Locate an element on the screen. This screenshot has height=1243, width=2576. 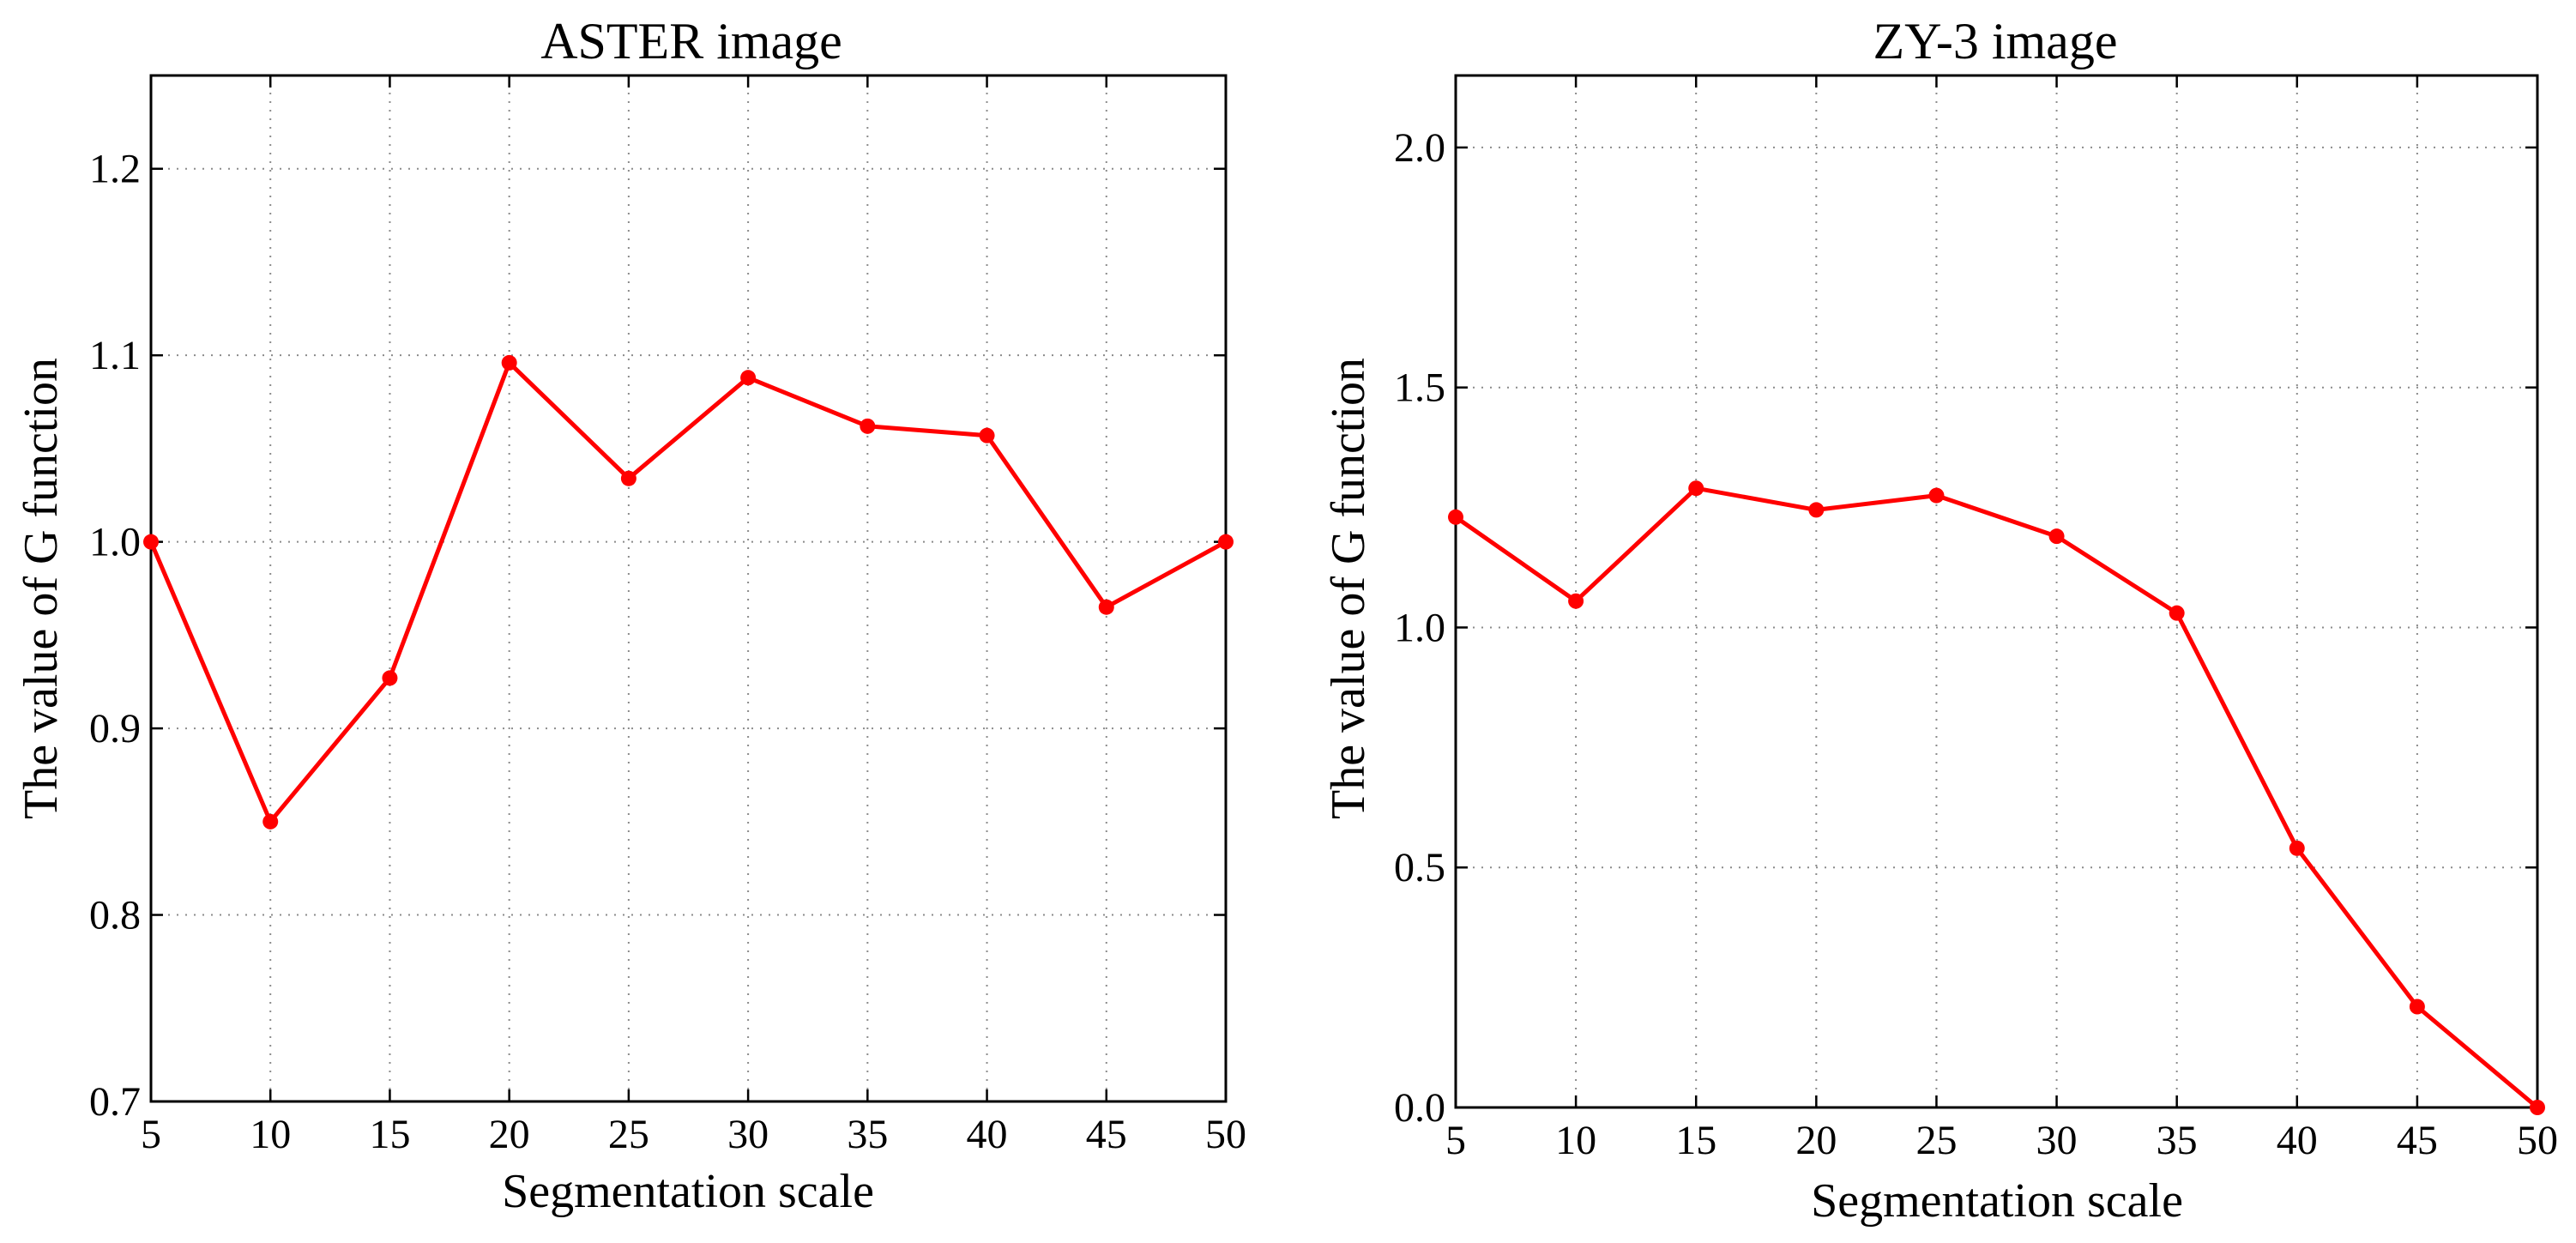
y-tick-label: 0.0 is located at coordinates (1419, 1108).